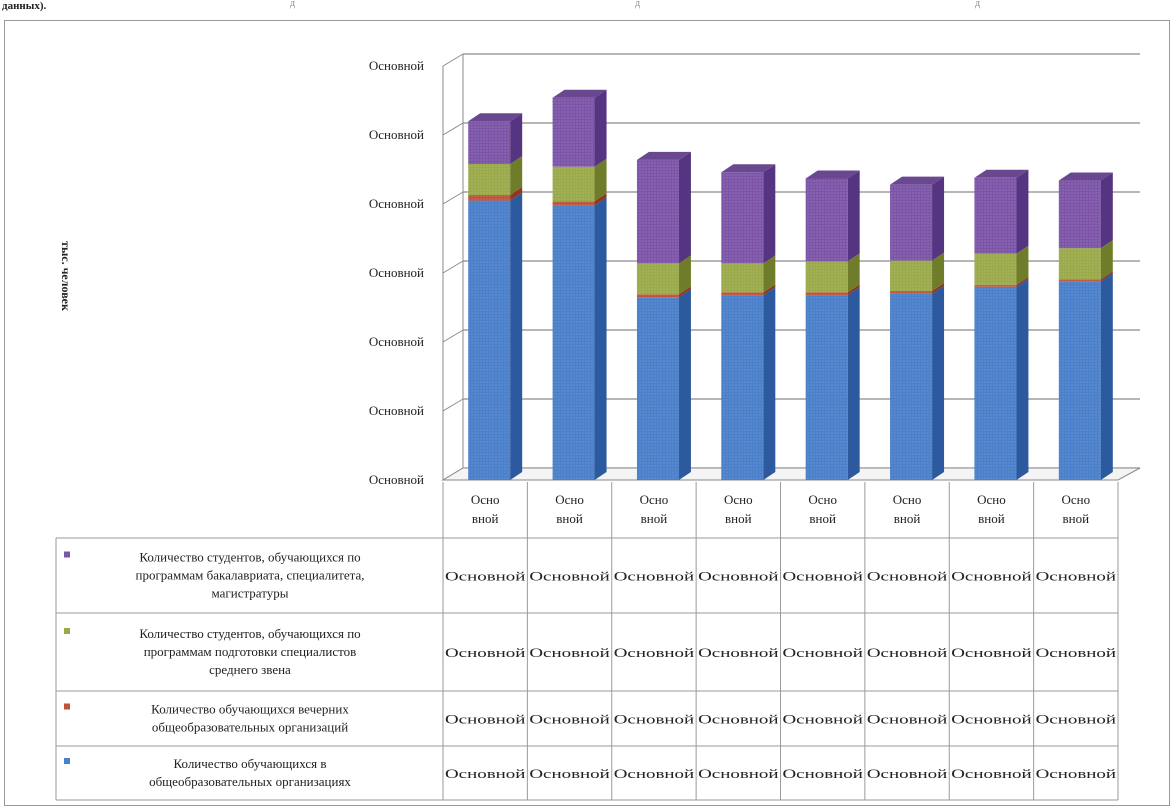 This screenshot has height=810, width=1174. What do you see at coordinates (638, 4) in the screenshot?
I see `header-mark-2: д` at bounding box center [638, 4].